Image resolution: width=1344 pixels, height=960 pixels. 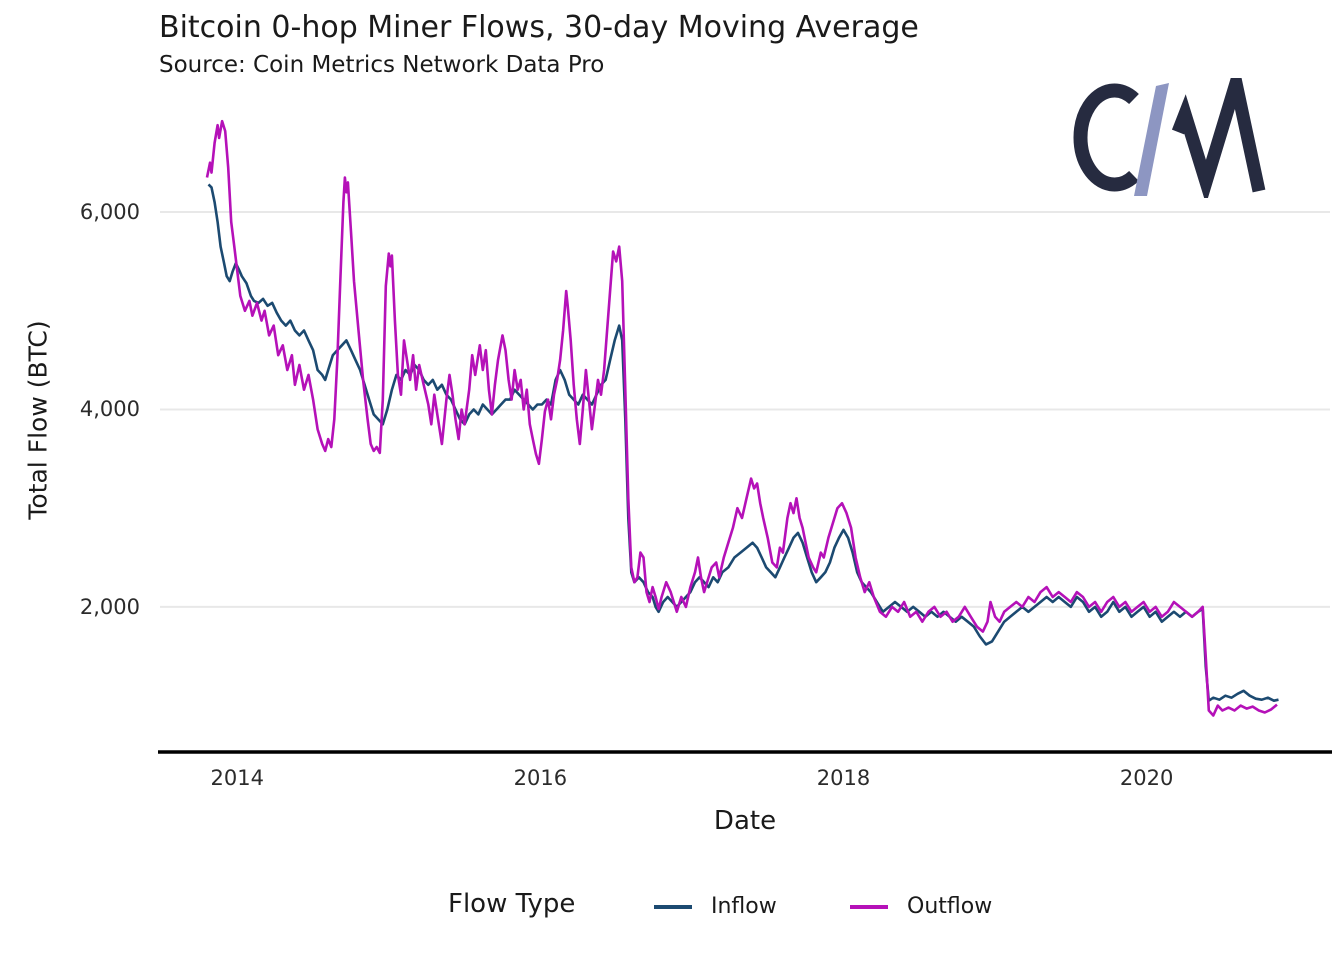 What do you see at coordinates (744, 906) in the screenshot?
I see `legend-label-inflow: Inflow` at bounding box center [744, 906].